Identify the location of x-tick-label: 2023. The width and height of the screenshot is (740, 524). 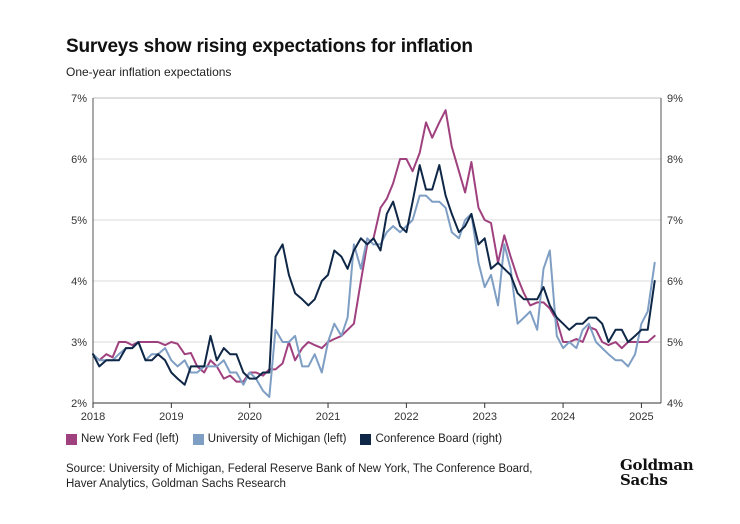
(484, 417).